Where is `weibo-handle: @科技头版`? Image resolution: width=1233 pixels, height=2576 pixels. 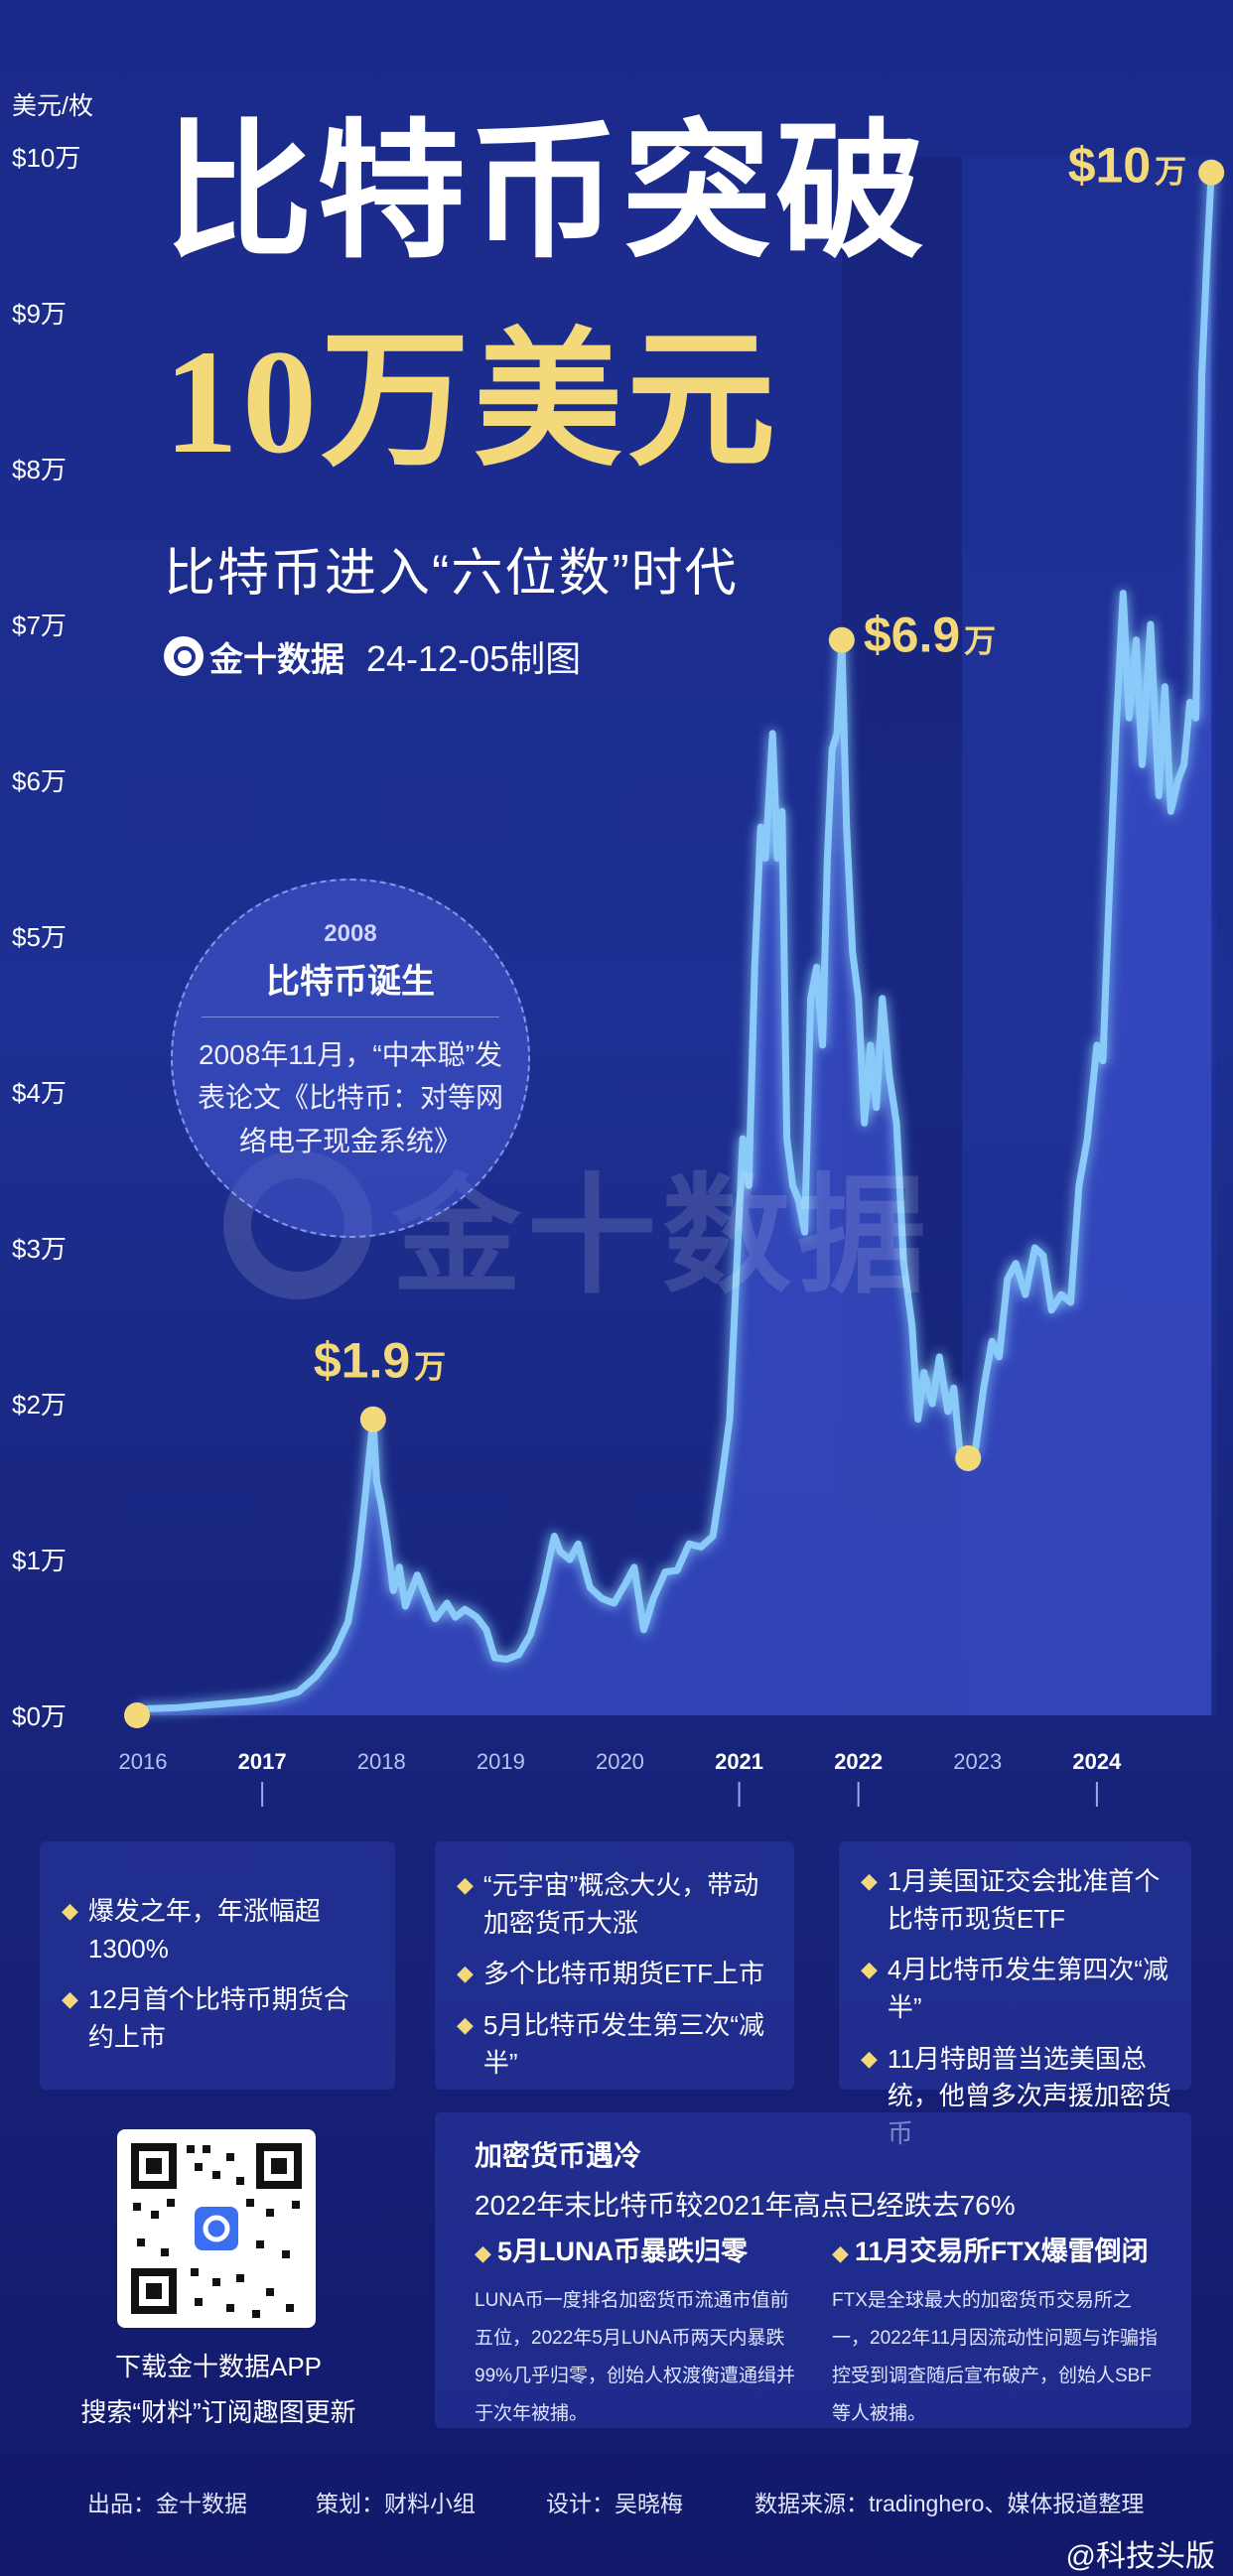 weibo-handle: @科技头版 is located at coordinates (1140, 2556).